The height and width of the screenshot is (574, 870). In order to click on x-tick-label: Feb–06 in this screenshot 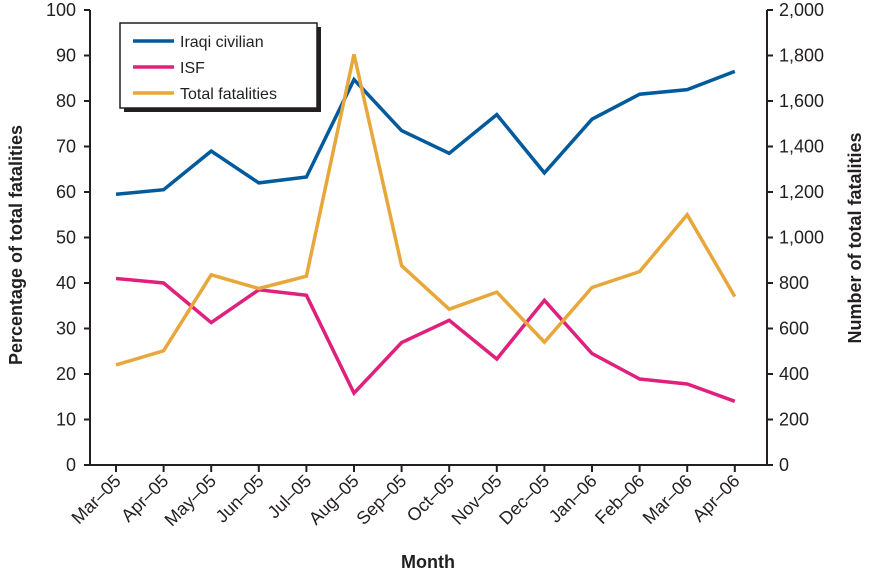, I will do `click(619, 499)`.